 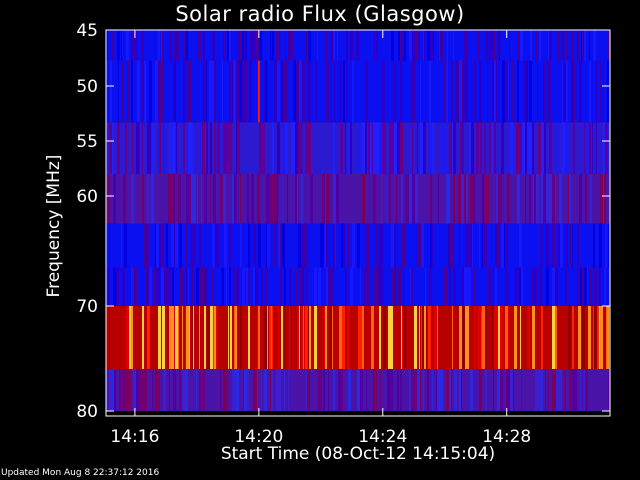 I want to click on band-background, so click(x=358, y=91).